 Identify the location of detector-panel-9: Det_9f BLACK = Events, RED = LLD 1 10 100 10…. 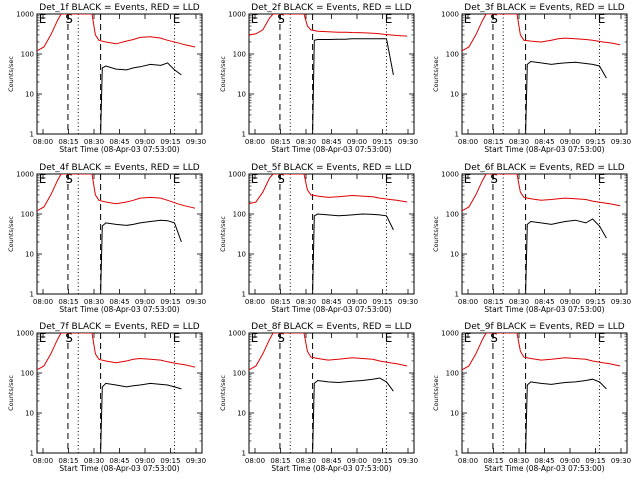
(531, 397).